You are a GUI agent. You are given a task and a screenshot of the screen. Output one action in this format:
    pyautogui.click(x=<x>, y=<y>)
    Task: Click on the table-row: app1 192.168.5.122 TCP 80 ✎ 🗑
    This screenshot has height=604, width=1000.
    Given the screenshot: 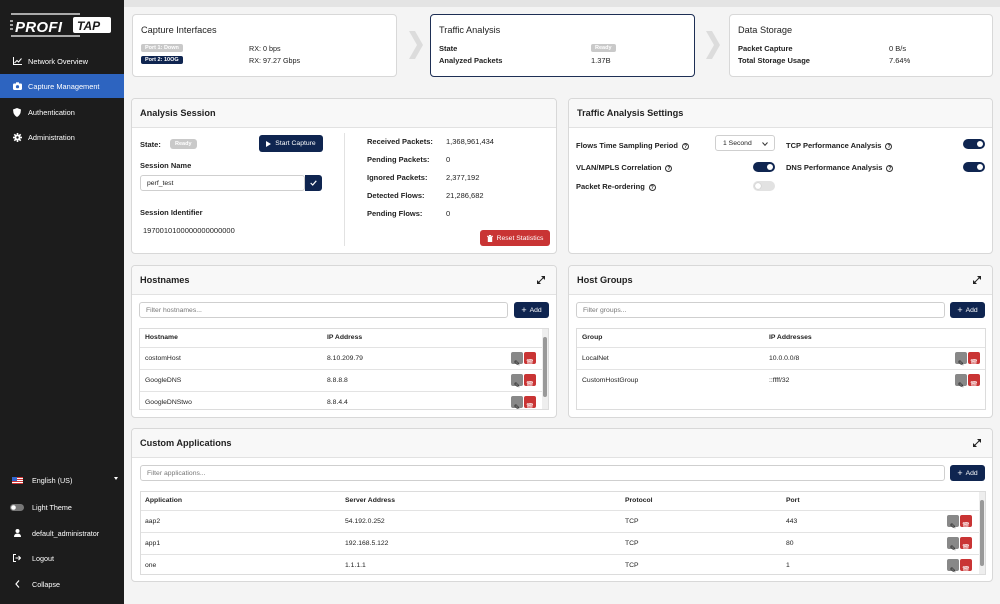 What is the action you would take?
    pyautogui.click(x=563, y=543)
    